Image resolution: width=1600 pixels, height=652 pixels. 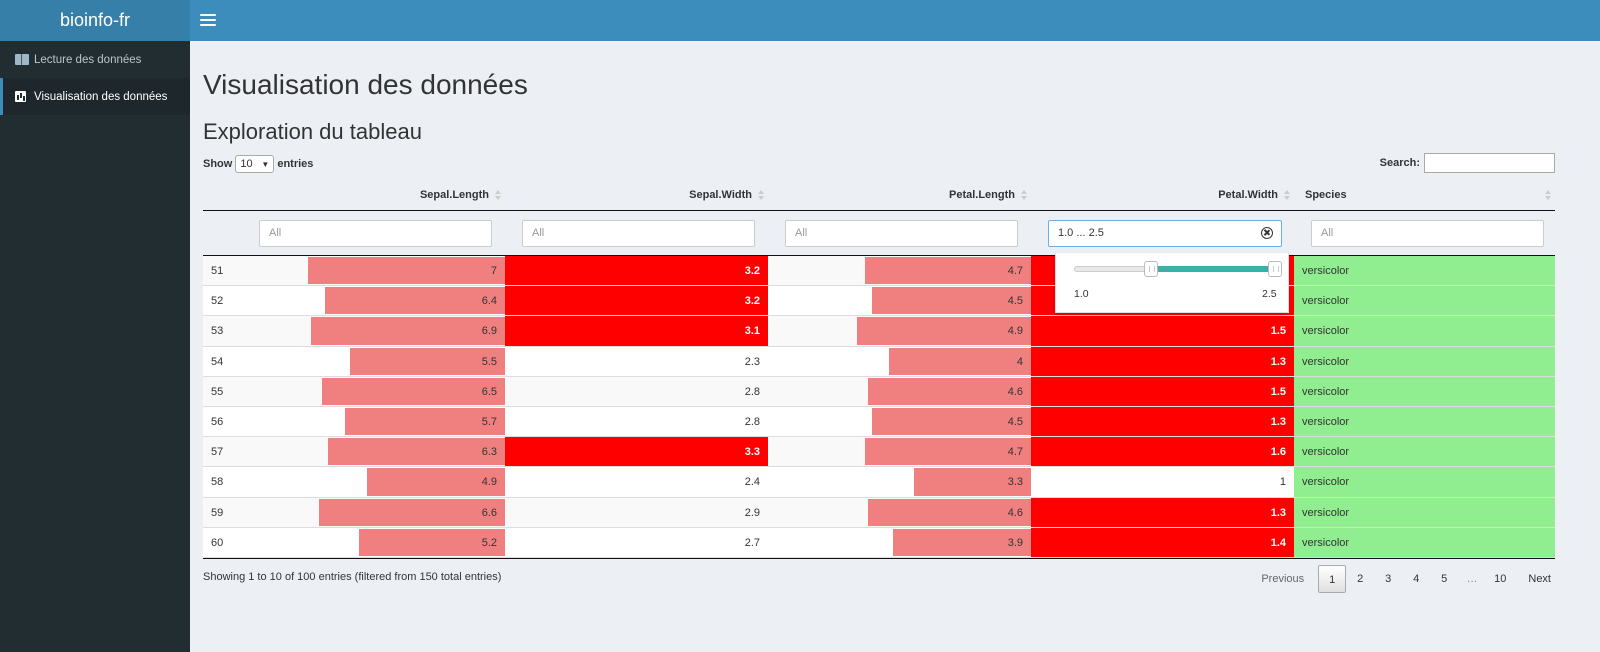 What do you see at coordinates (1162, 421) in the screenshot?
I see `cell-petal-width: 1.3` at bounding box center [1162, 421].